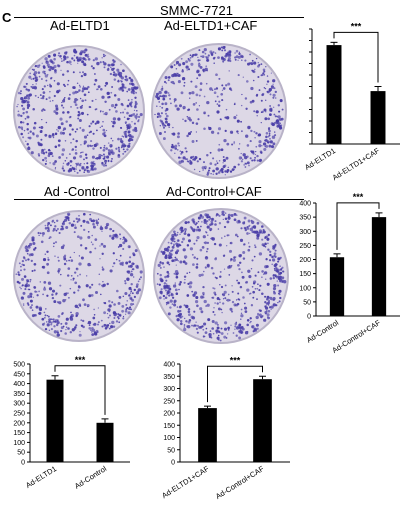  What do you see at coordinates (19, 374) in the screenshot?
I see `y-tick-label: 450` at bounding box center [19, 374].